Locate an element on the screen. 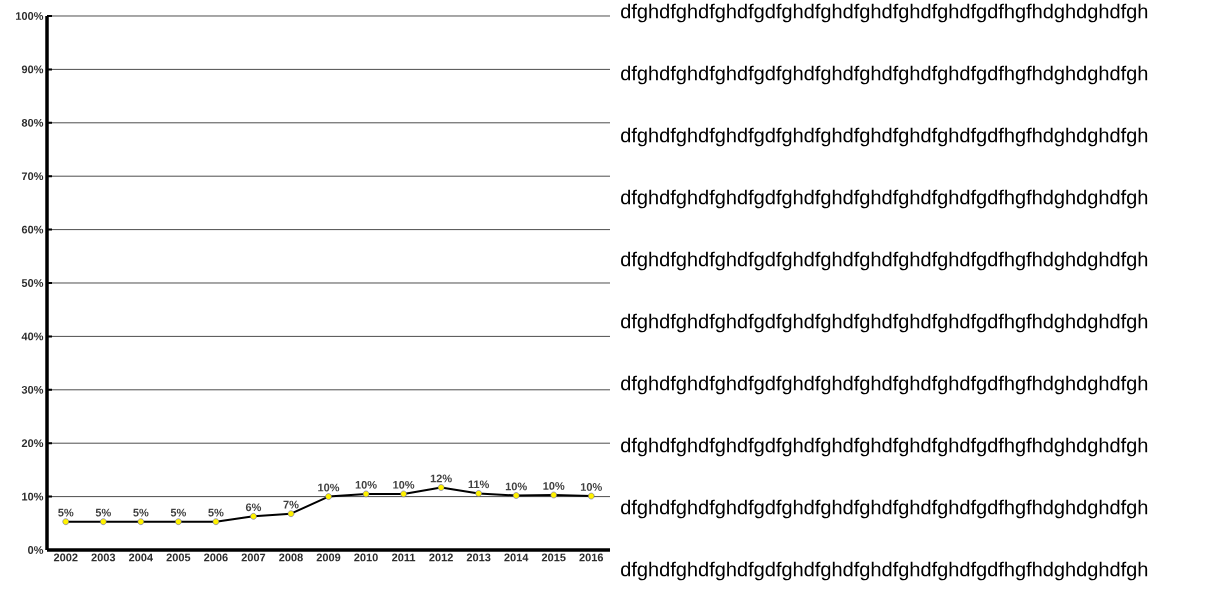  x-tick-label: 2003 is located at coordinates (103, 557).